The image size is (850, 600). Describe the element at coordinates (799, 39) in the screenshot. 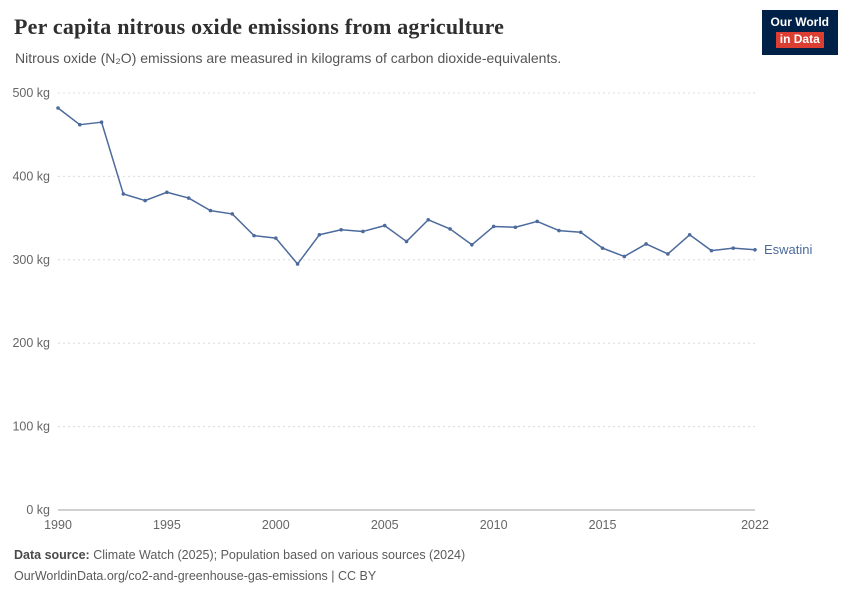

I see `owid-logo-line2: in Data` at that location.